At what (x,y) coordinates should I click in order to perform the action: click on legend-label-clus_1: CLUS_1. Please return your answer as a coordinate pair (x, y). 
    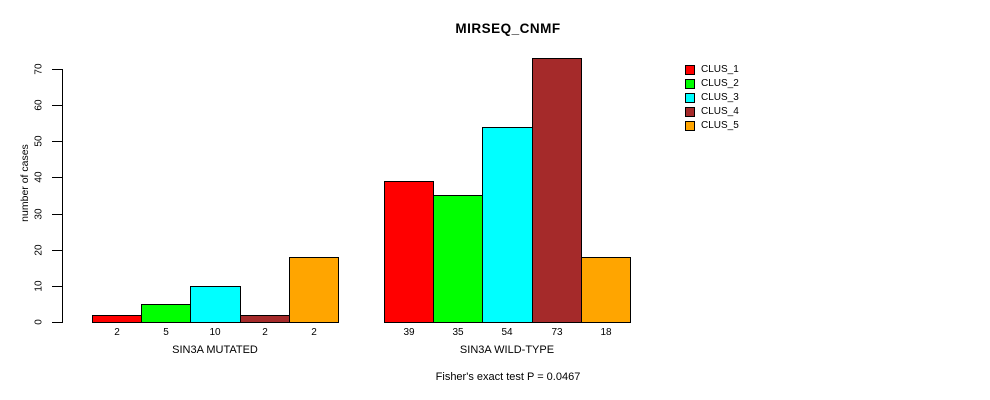
    Looking at the image, I should click on (720, 69).